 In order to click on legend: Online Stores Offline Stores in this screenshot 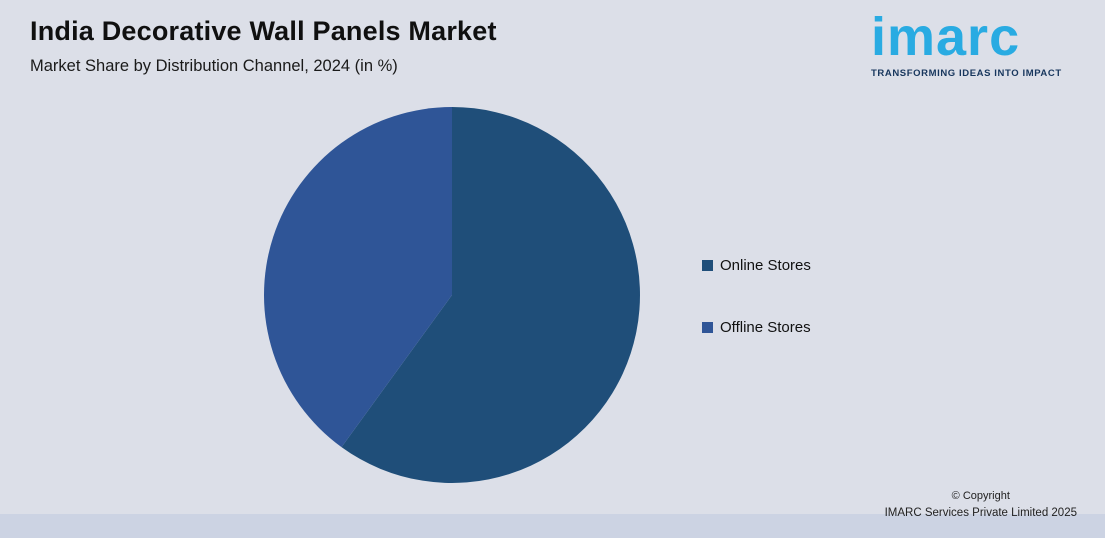, I will do `click(756, 318)`.